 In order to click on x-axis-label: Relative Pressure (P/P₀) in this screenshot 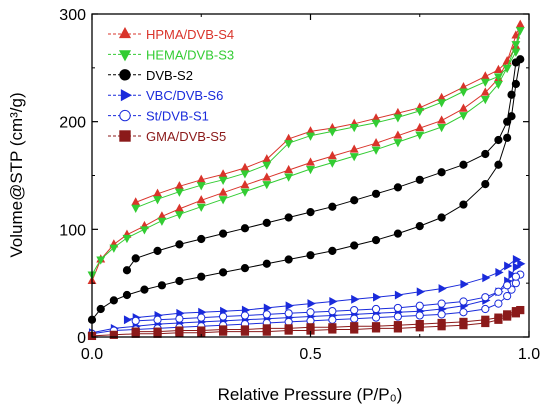, I will do `click(310, 394)`.